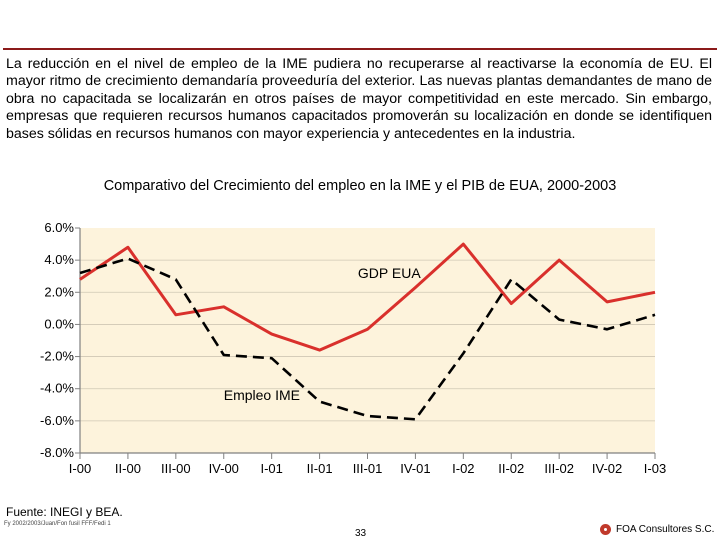 This screenshot has height=540, width=720. I want to click on y-tick-label: -2.0%, so click(57, 356).